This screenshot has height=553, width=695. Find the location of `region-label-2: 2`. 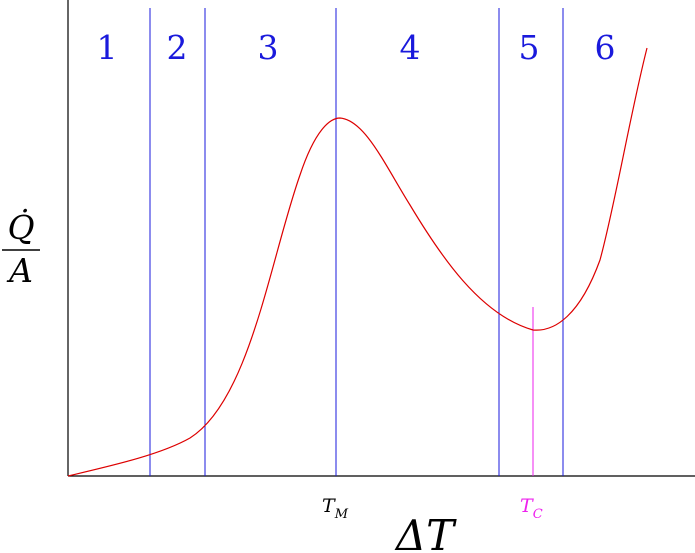

region-label-2: 2 is located at coordinates (177, 47).